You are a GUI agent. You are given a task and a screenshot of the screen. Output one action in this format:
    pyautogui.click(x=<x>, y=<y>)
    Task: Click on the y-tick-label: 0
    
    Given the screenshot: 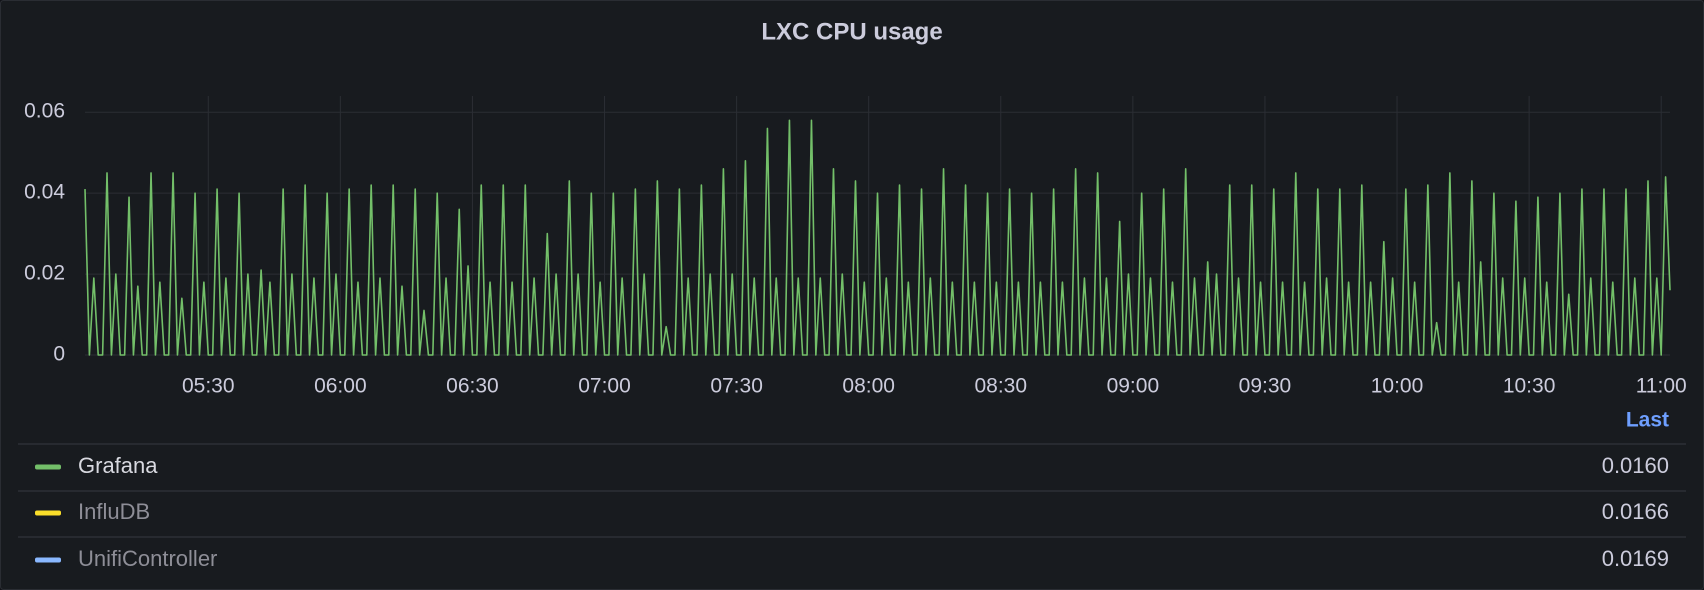 What is the action you would take?
    pyautogui.click(x=59, y=354)
    